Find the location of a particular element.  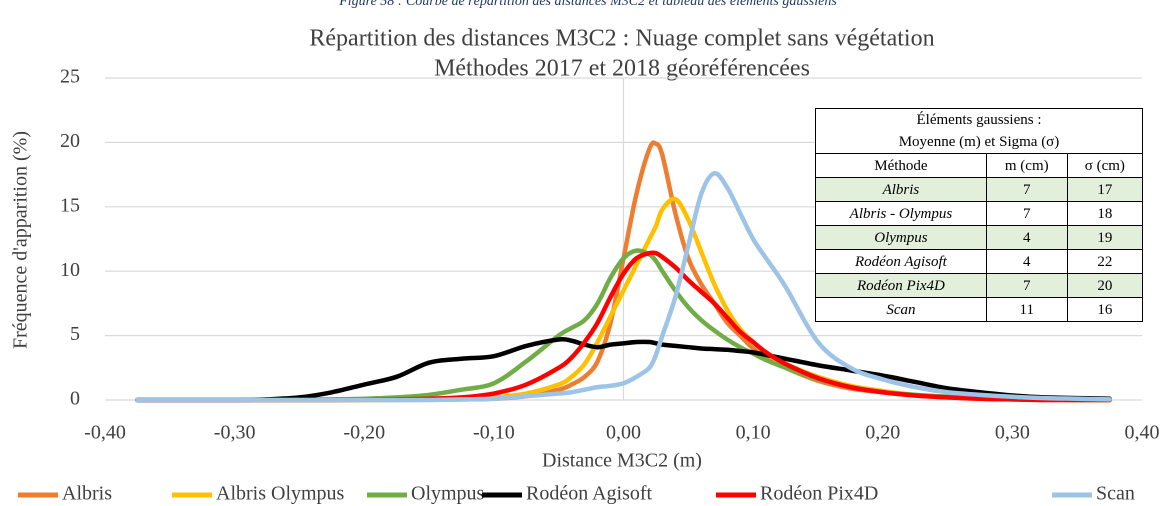

x-tick-label: 0,00 is located at coordinates (623, 433).